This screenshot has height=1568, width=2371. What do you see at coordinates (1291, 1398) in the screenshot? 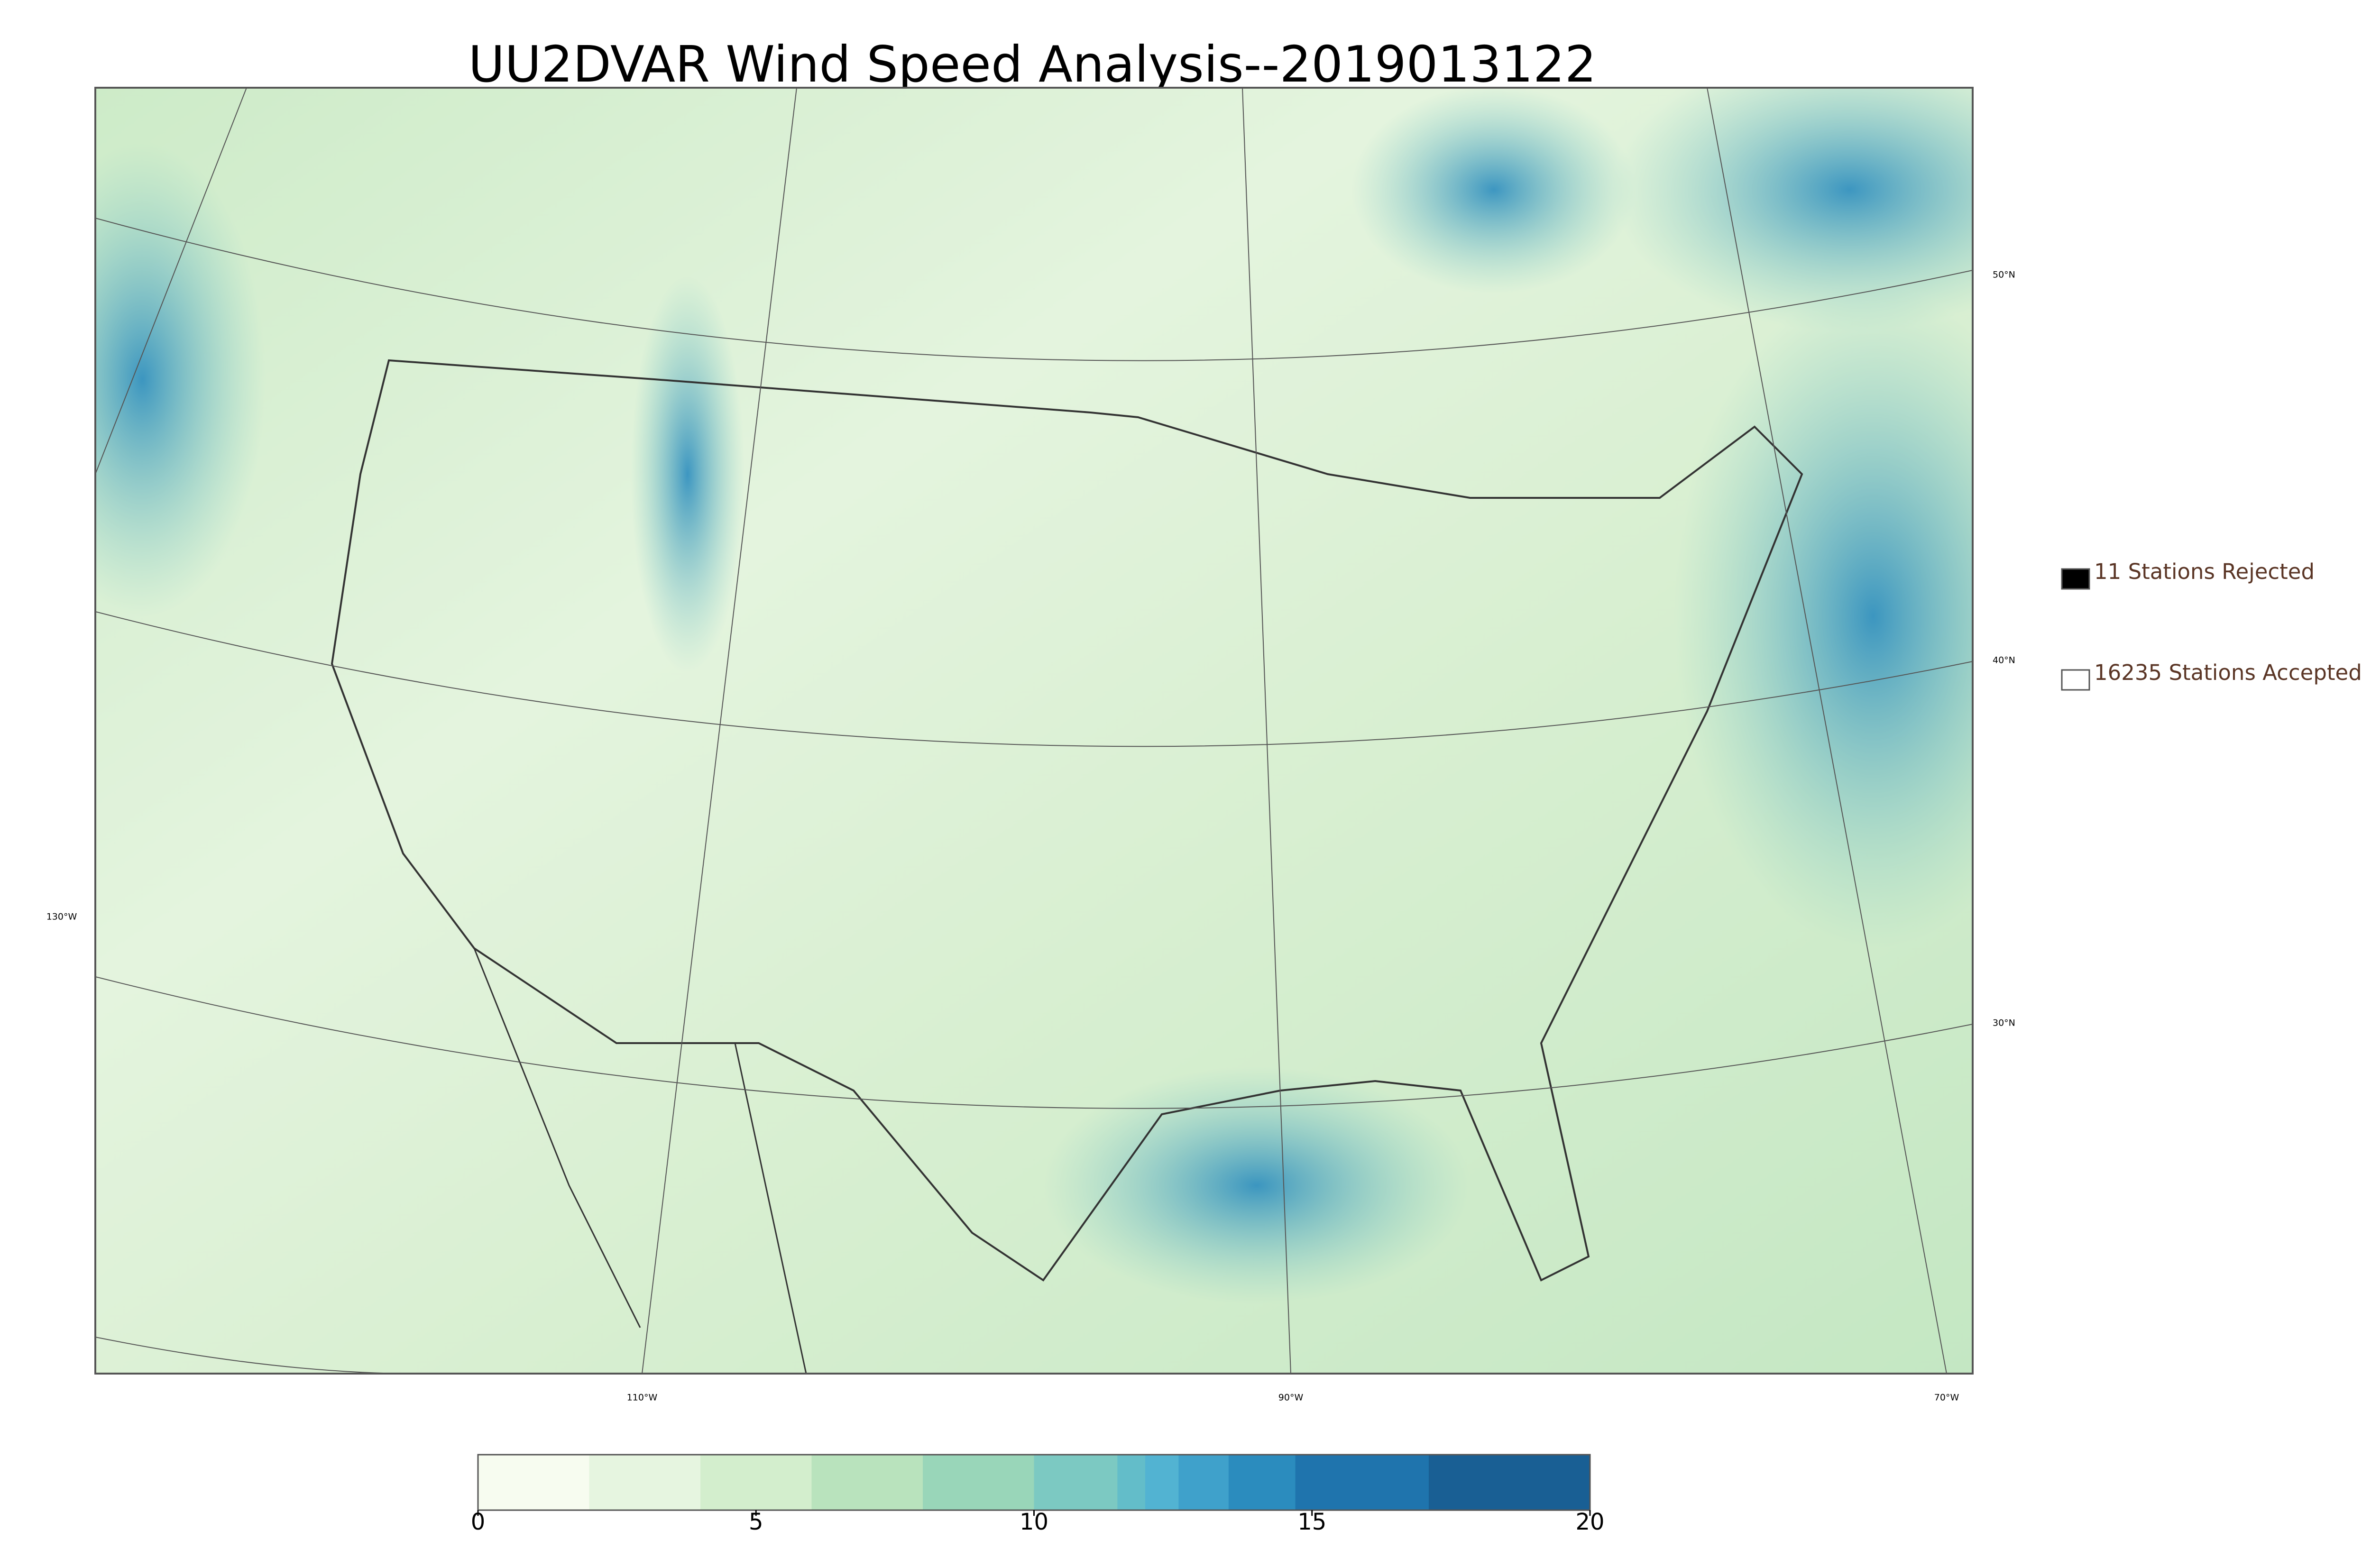
I see `lon-label: 90°W` at bounding box center [1291, 1398].